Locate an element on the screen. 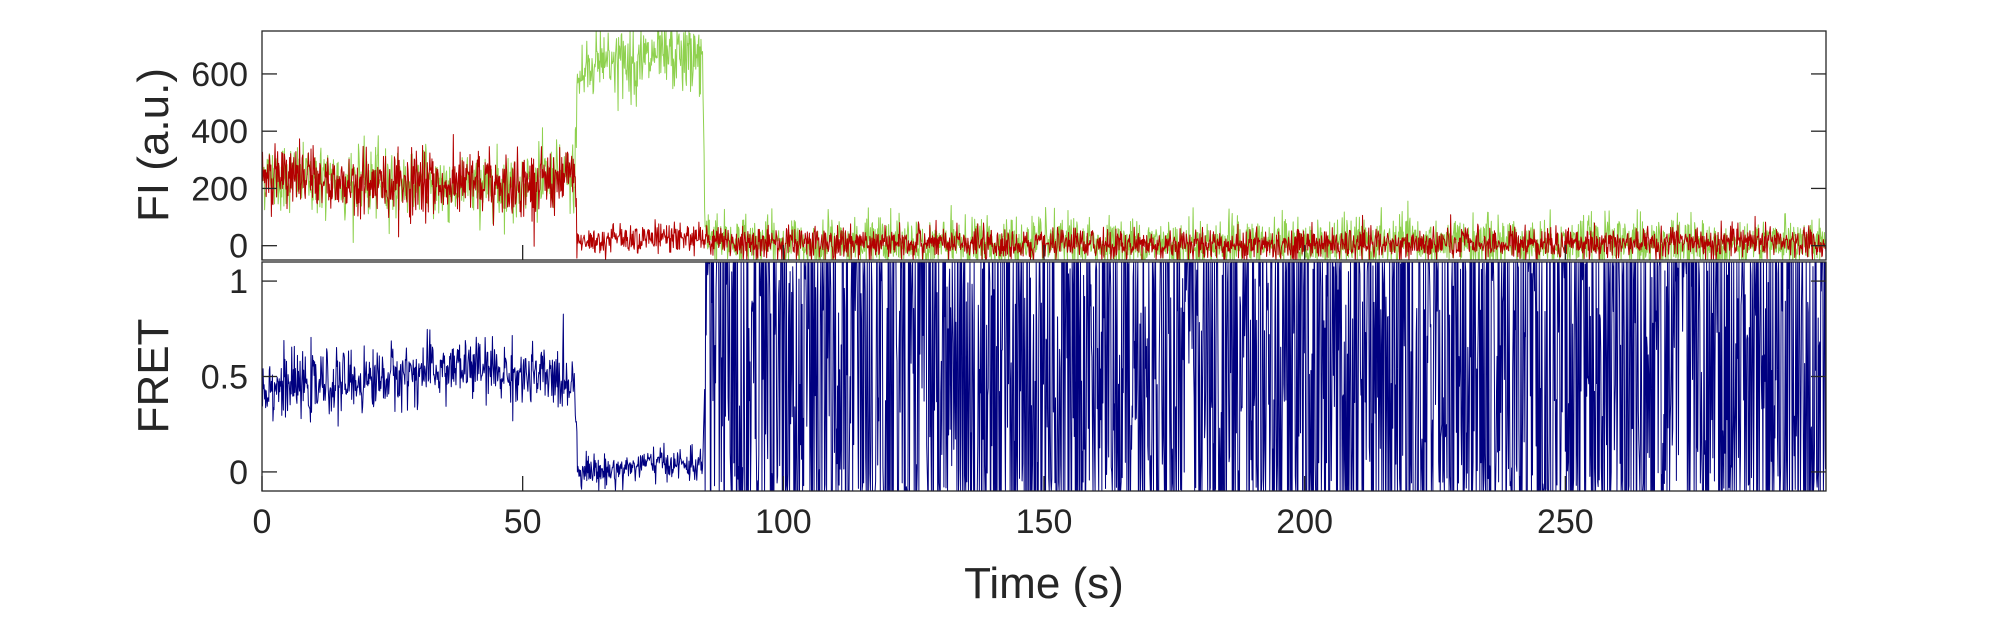 This screenshot has height=625, width=2005. bottom-xtick-label: 100 is located at coordinates (783, 522).